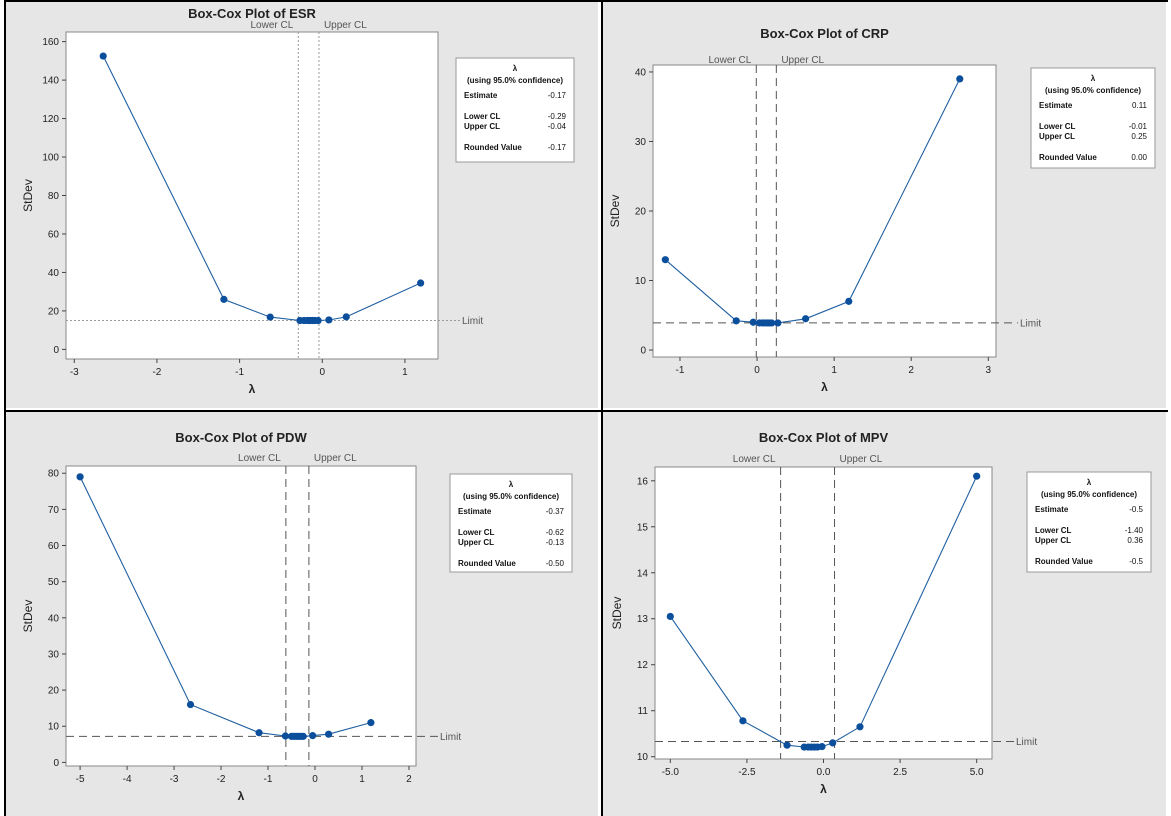 The height and width of the screenshot is (816, 1171). What do you see at coordinates (555, 511) in the screenshot?
I see `legend-estimate-value: -0.37` at bounding box center [555, 511].